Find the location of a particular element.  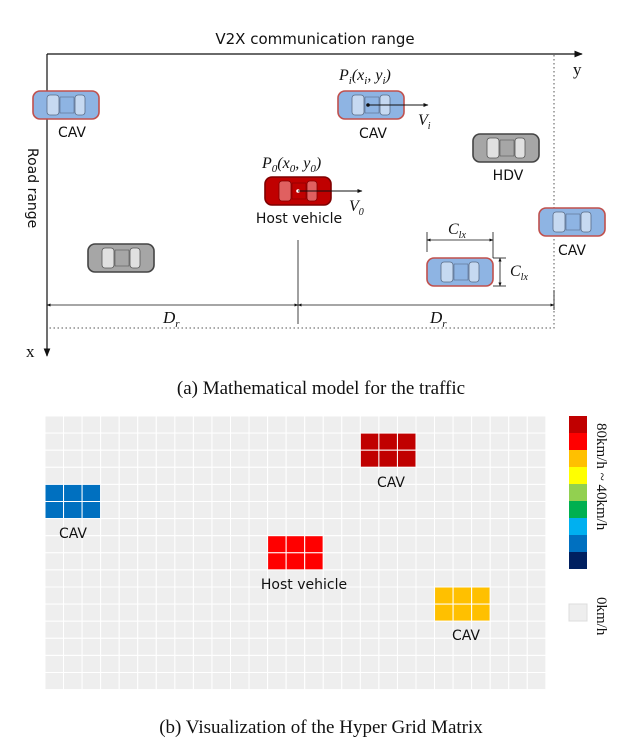

cav-far-right-label: CAV is located at coordinates (572, 251).